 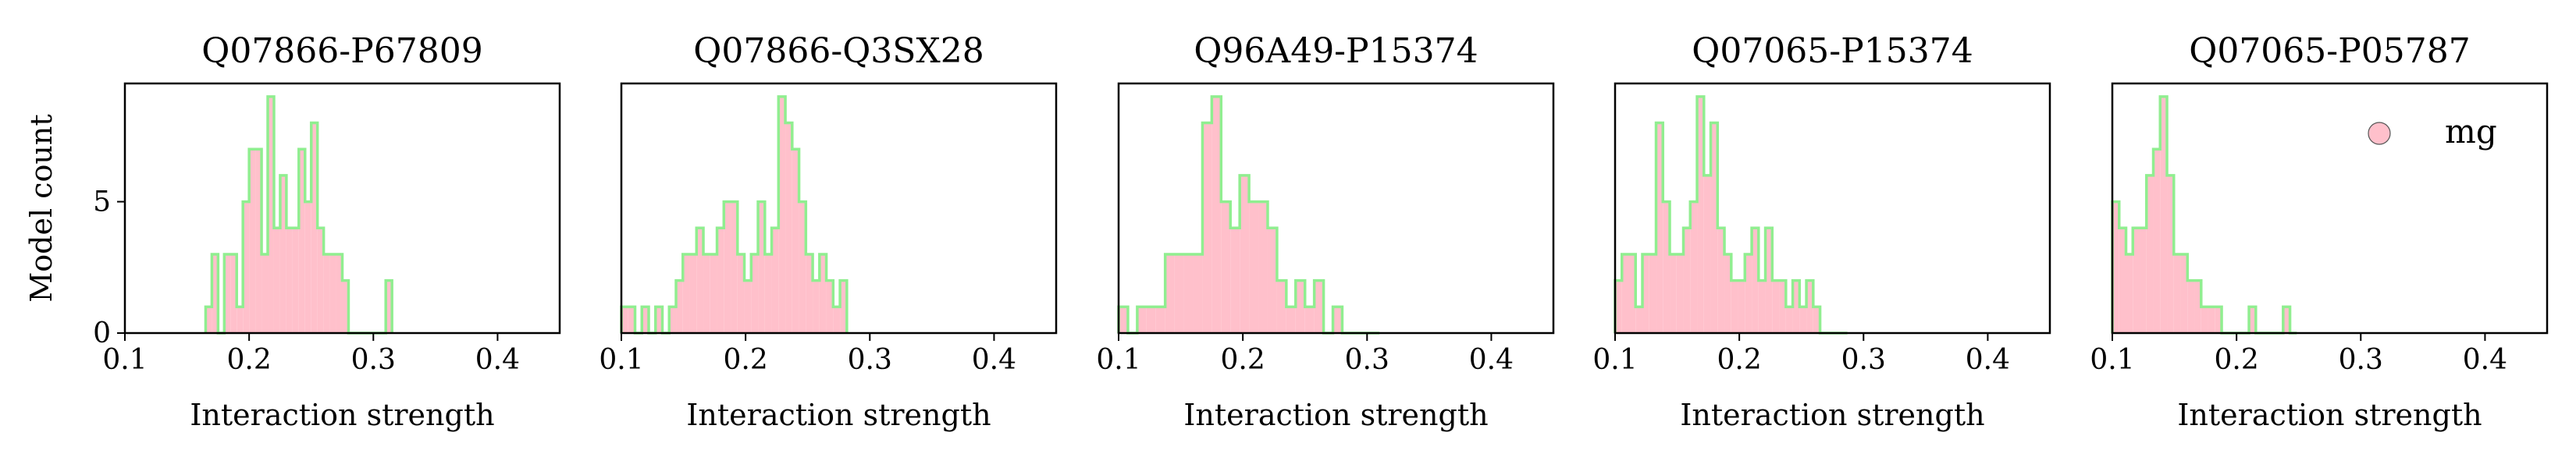 I want to click on chart-title: Q96A49-P15374, so click(x=1336, y=51).